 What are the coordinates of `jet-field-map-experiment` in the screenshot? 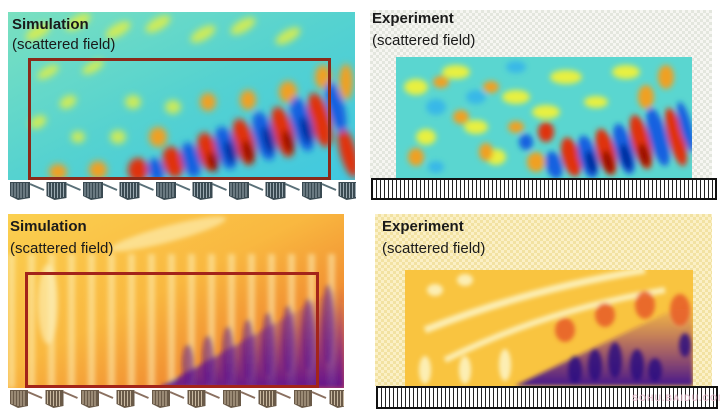 It's located at (544, 117).